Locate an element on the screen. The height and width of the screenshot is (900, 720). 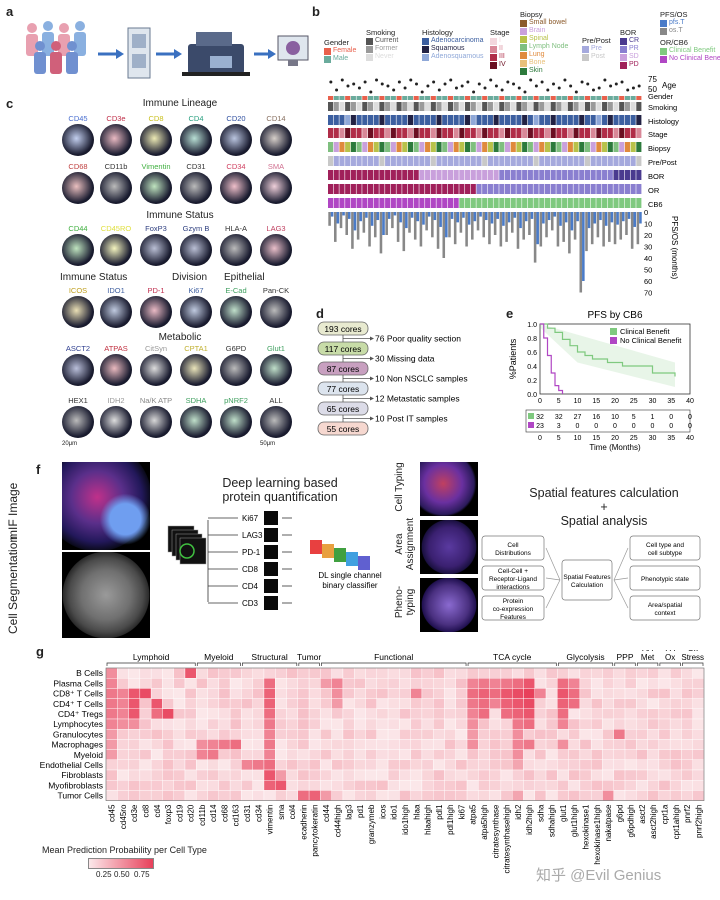
section-immune-lineage: Immune Lineage is located at coordinates (180, 103).